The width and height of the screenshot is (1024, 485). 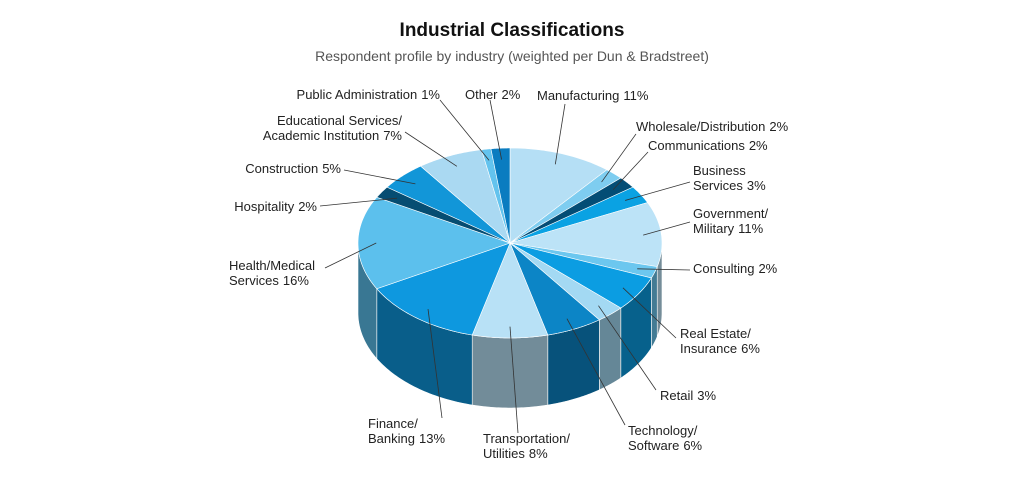 What do you see at coordinates (715, 341) in the screenshot?
I see `category-name: Real Estate/ Insurance` at bounding box center [715, 341].